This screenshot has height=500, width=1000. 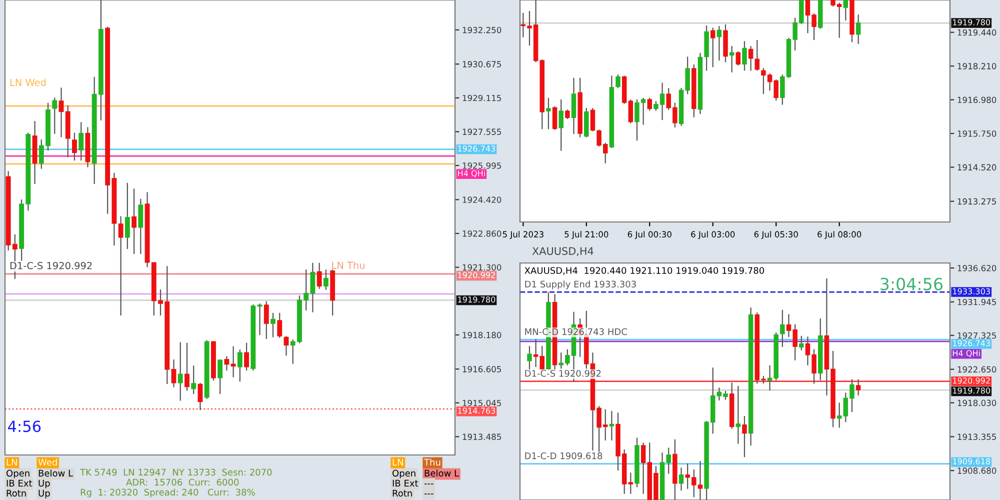 What do you see at coordinates (977, 100) in the screenshot?
I see `y-tick-label: 1916.980` at bounding box center [977, 100].